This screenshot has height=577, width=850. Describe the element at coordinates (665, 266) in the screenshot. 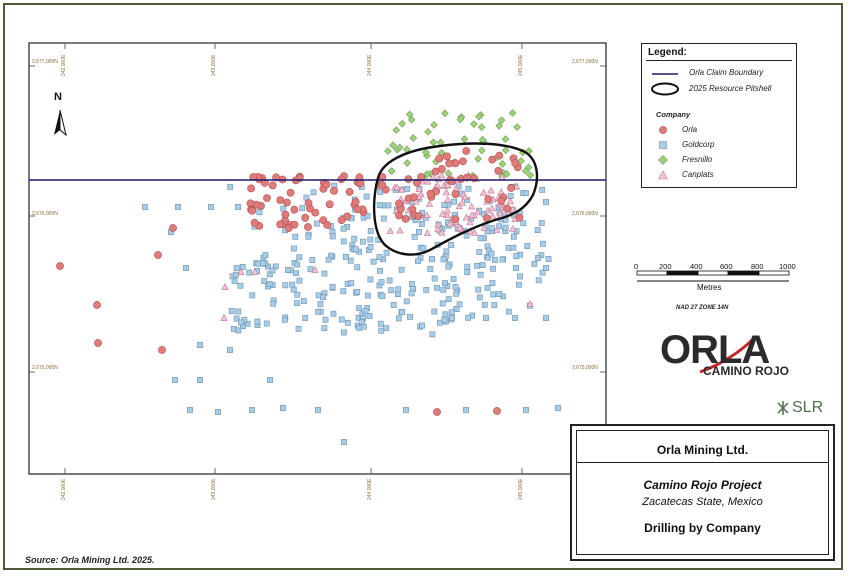

I see `scale-tick-200: 200` at that location.